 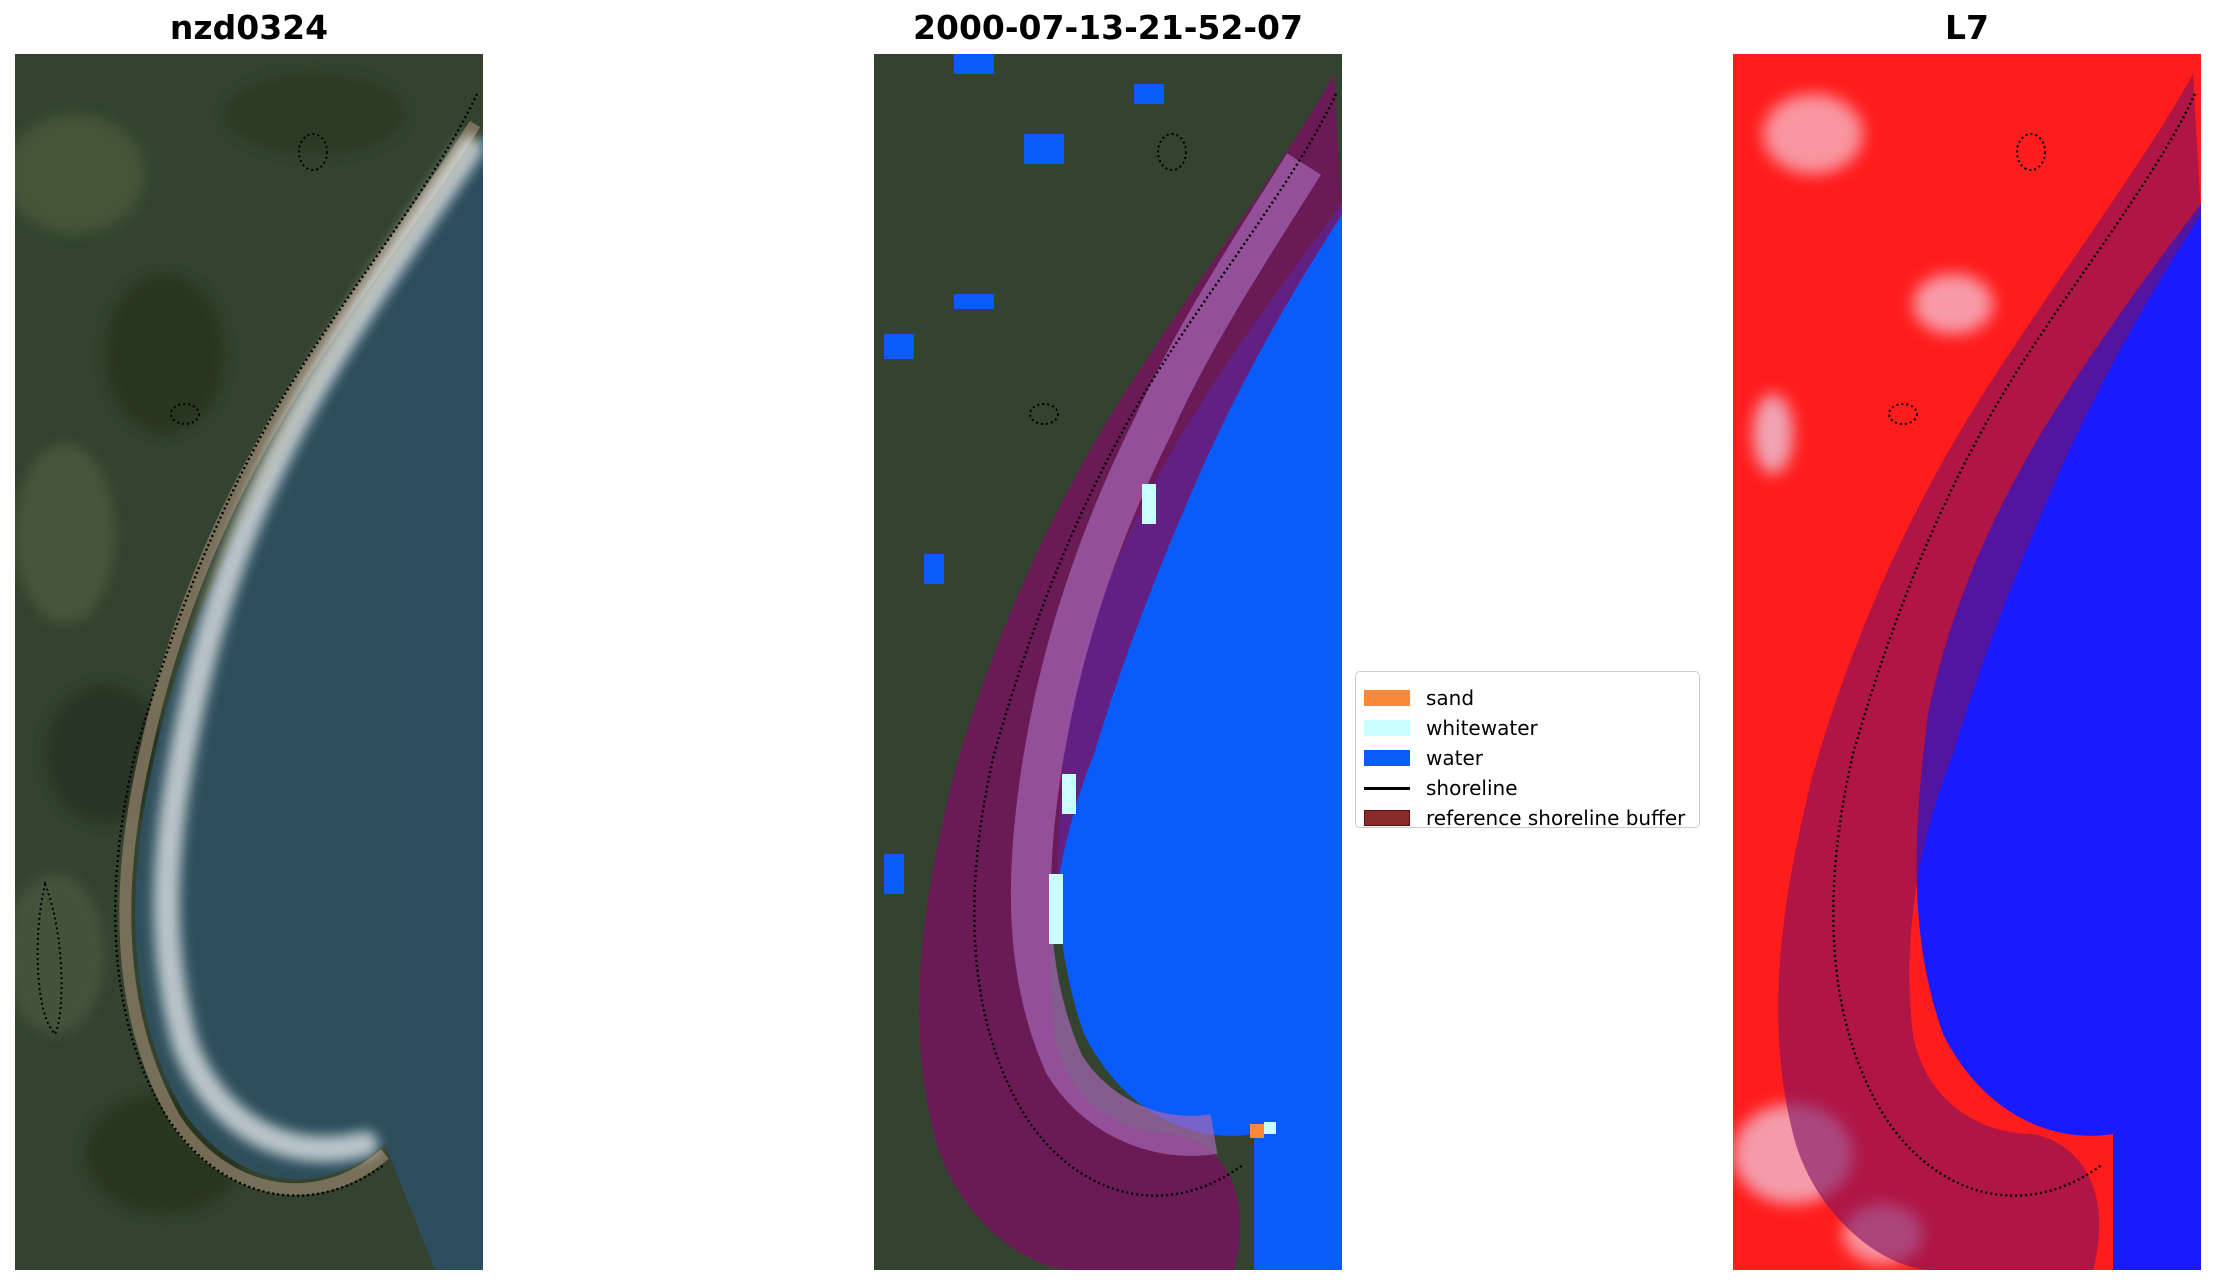 I want to click on panel-title-2: 2000-07-13-21-52-07, so click(x=1108, y=27).